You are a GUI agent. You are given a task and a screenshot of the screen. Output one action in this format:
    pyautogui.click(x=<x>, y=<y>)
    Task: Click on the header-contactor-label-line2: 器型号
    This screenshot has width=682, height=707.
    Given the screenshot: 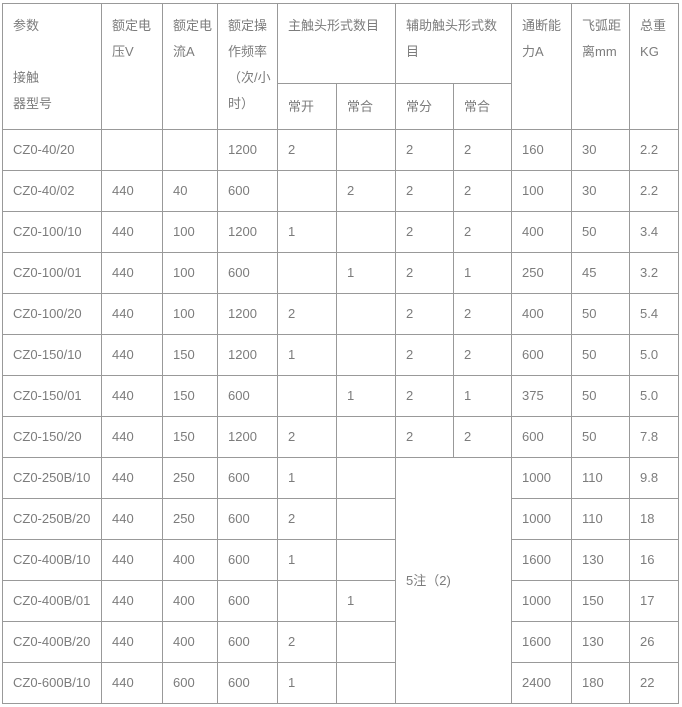 What is the action you would take?
    pyautogui.click(x=33, y=103)
    